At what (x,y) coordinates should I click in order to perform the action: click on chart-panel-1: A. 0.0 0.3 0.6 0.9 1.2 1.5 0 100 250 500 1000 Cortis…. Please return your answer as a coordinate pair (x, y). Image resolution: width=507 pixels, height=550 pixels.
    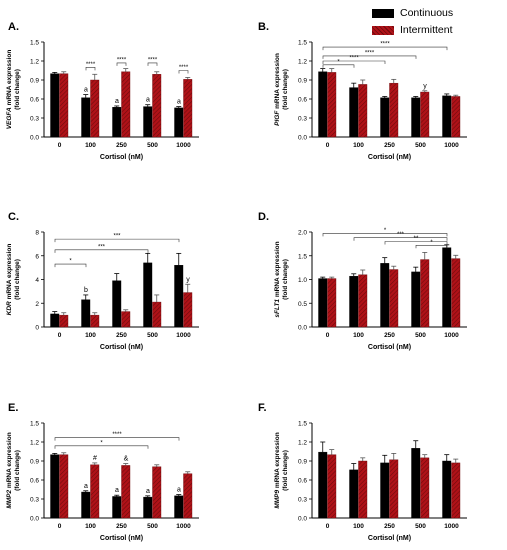
    Looking at the image, I should click on (102, 91).